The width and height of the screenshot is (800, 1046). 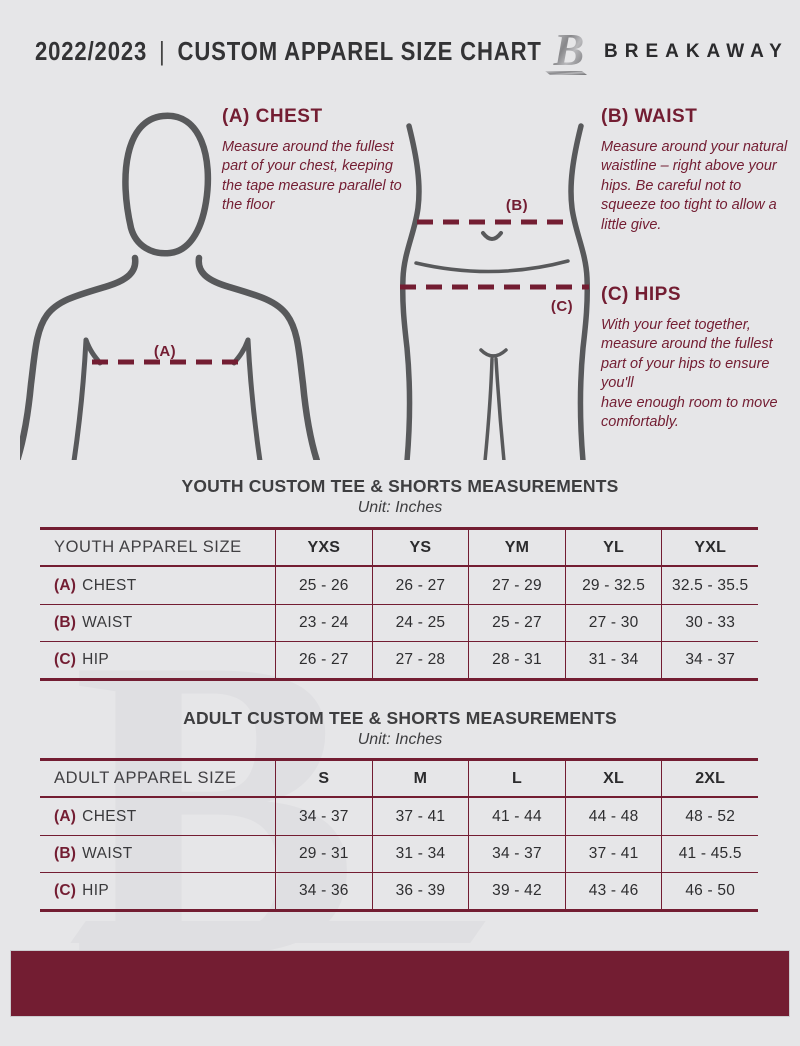 I want to click on adult-chest-m: 37 - 41, so click(x=420, y=816).